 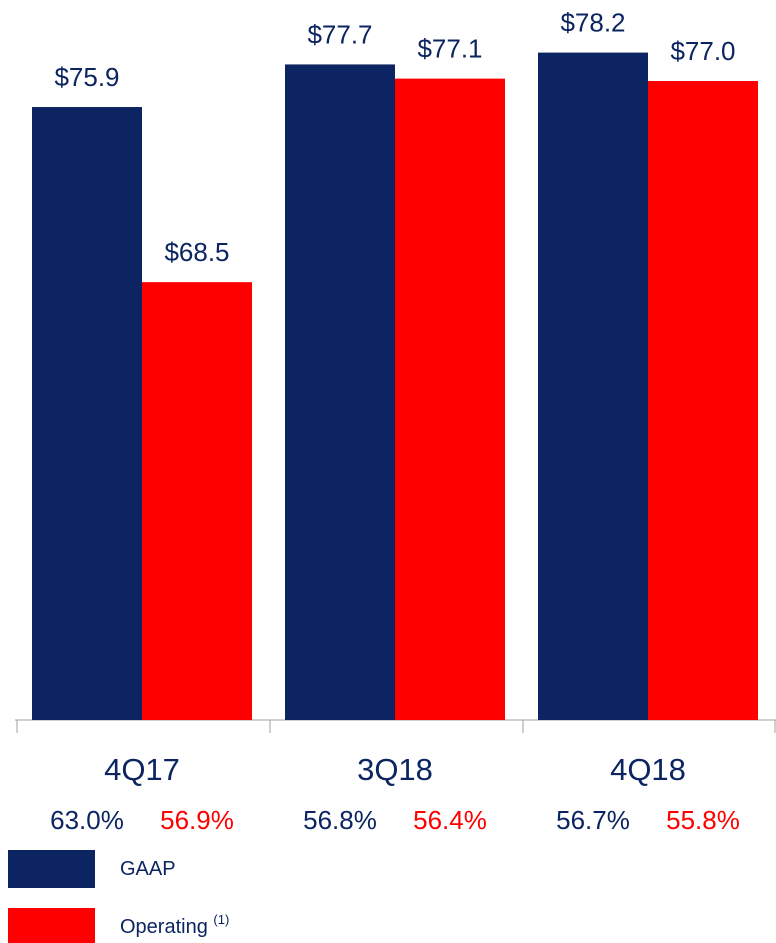 I want to click on x-tick-label: 3Q18, so click(x=395, y=769).